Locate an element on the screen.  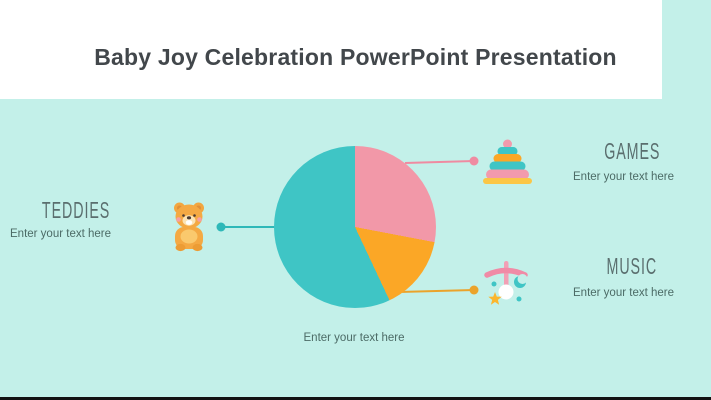
bottom-edge-bar is located at coordinates (355, 398).